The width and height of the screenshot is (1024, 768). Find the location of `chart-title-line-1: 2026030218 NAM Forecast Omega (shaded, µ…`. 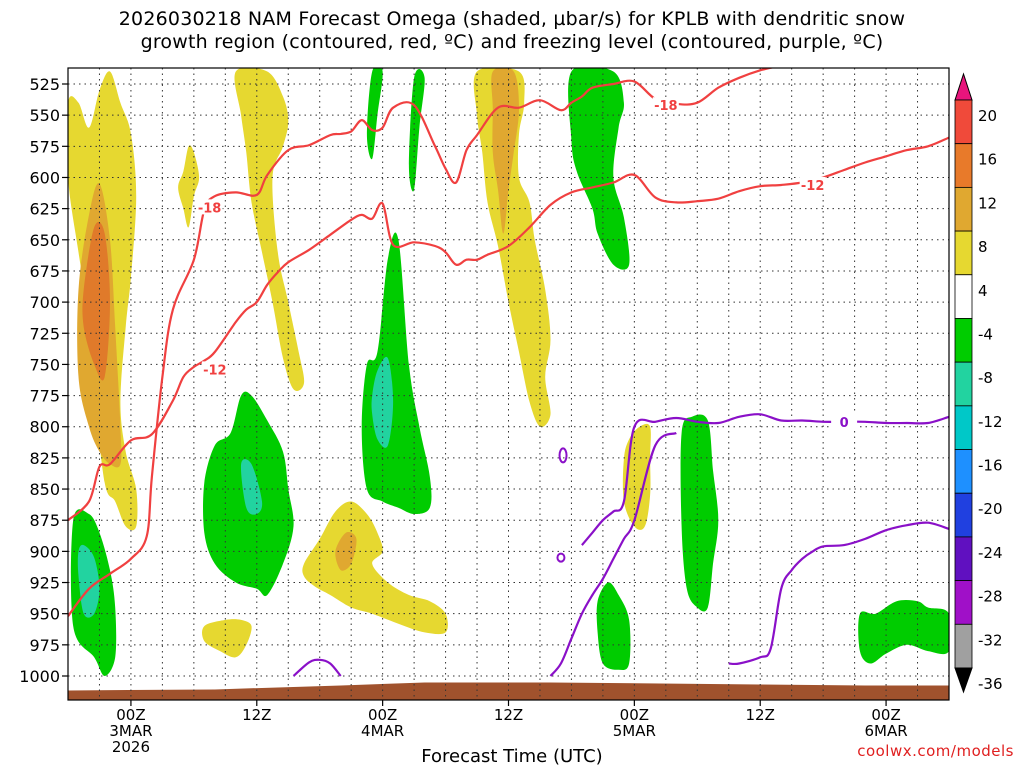

chart-title-line-1: 2026030218 NAM Forecast Omega (shaded, µ… is located at coordinates (512, 19).